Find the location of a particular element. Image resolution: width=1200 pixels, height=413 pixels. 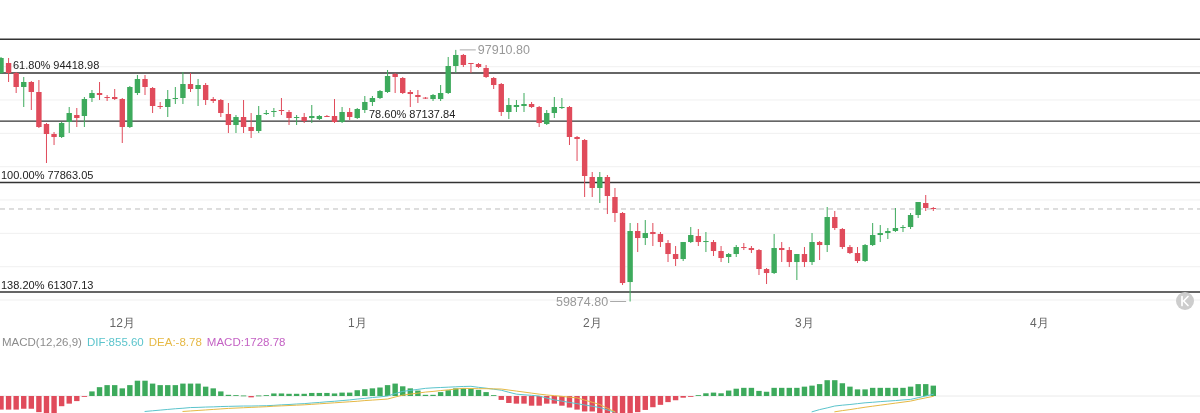

text: DEA:-8.78 is located at coordinates (175, 342).